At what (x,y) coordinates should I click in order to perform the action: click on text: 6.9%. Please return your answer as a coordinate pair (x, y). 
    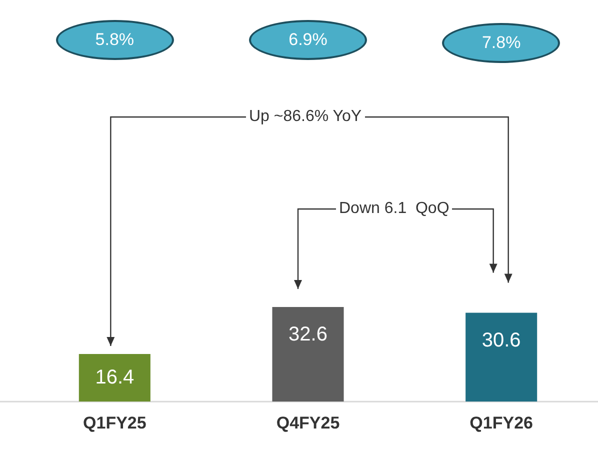
    Looking at the image, I should click on (308, 40).